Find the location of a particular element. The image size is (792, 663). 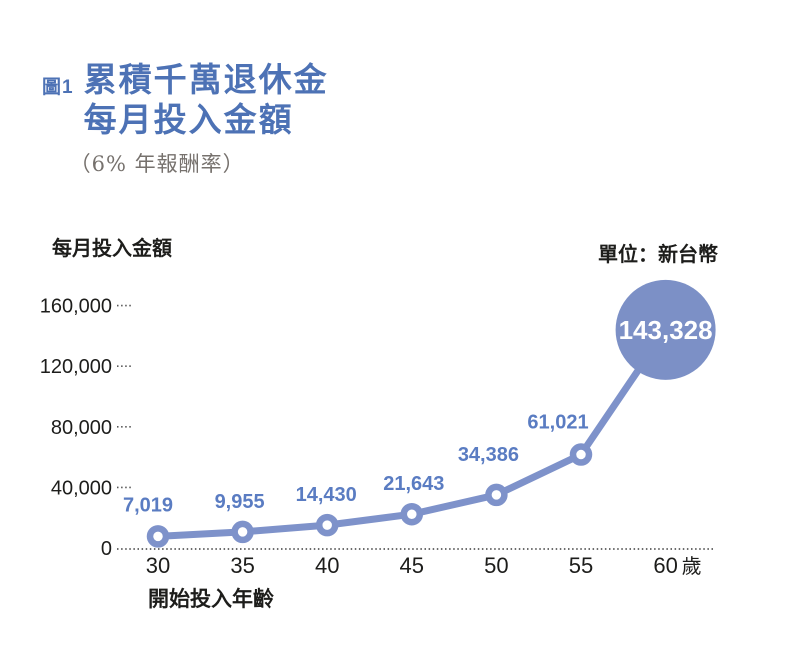

x-axis-unit-suffix: 歲 is located at coordinates (692, 566).